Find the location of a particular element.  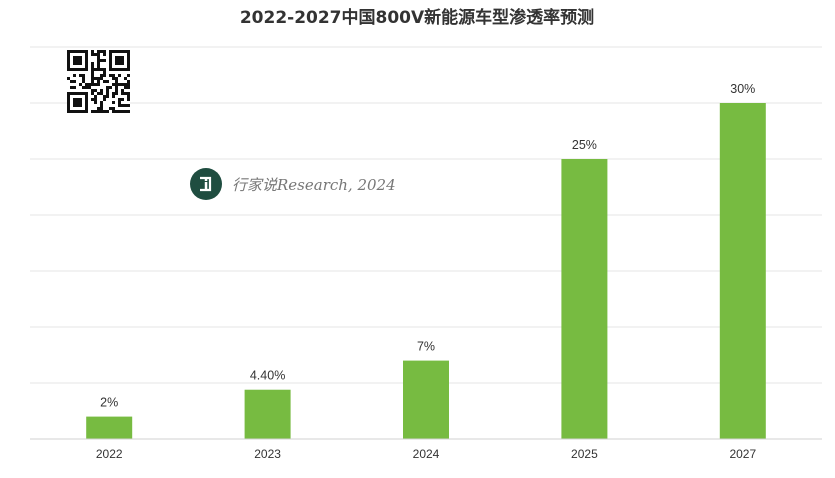

bar-2024 is located at coordinates (426, 399).